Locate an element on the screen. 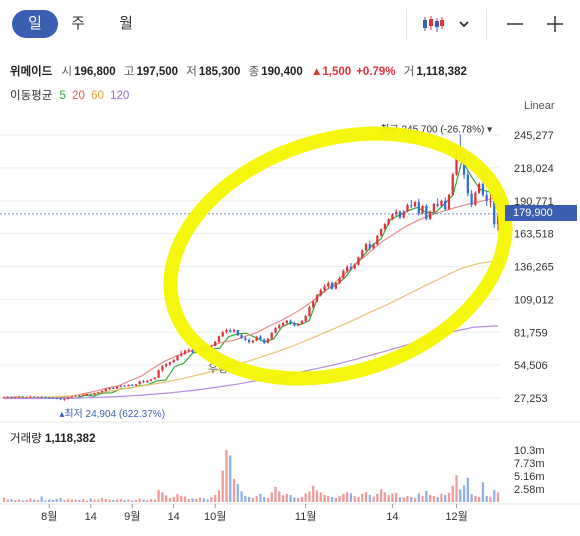 The height and width of the screenshot is (536, 580). close-value: 190,400 is located at coordinates (282, 72).